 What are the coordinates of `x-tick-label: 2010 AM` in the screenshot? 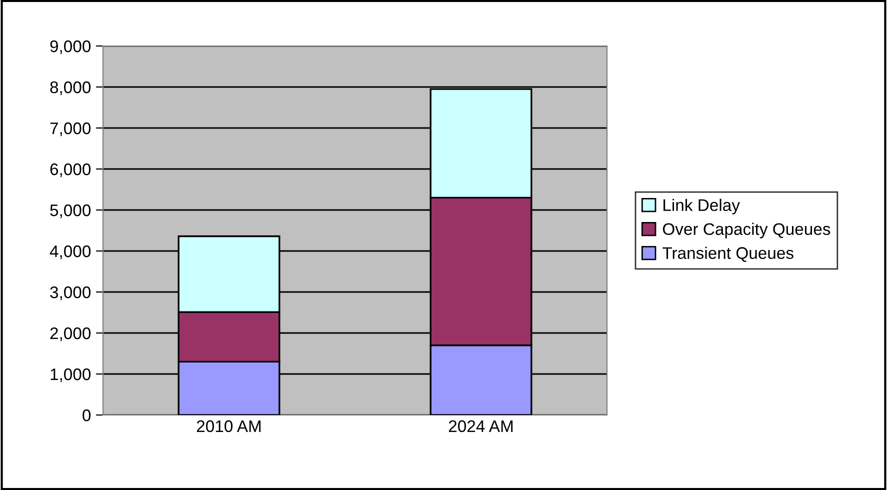 It's located at (228, 426).